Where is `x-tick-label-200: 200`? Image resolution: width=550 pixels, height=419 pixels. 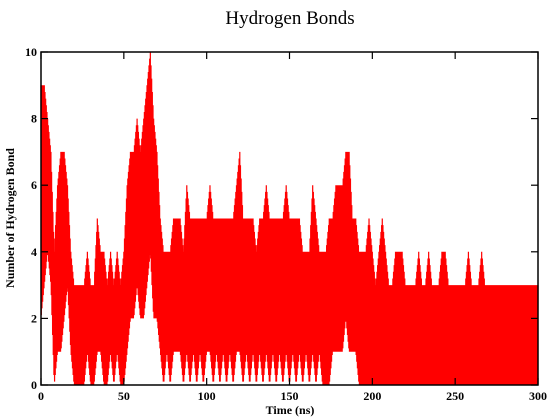
x-tick-label-200: 200 is located at coordinates (372, 396).